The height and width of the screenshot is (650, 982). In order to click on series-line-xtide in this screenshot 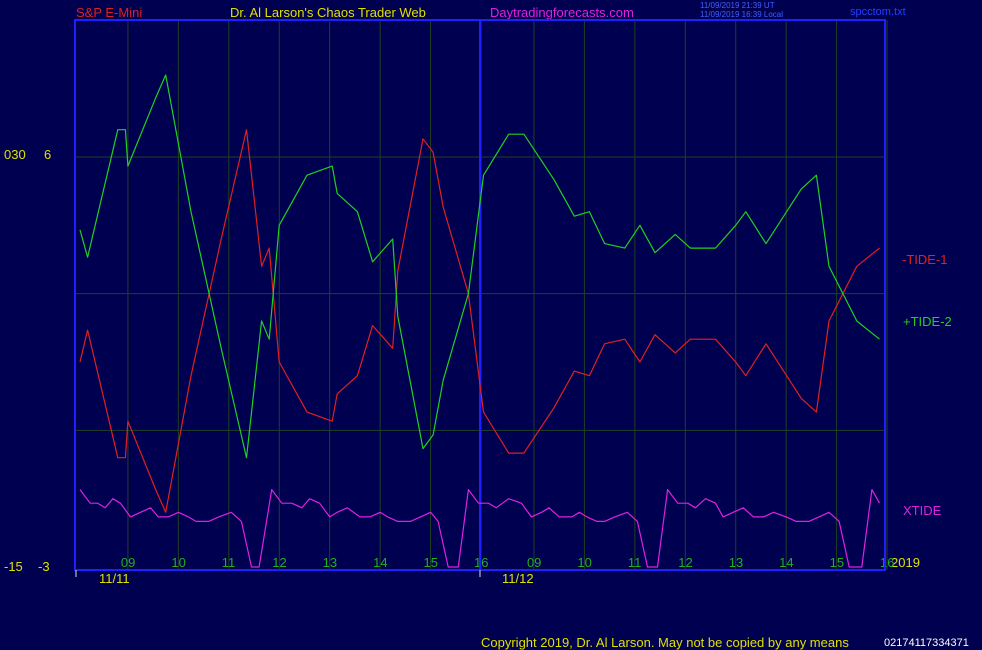, I will do `click(480, 528)`.